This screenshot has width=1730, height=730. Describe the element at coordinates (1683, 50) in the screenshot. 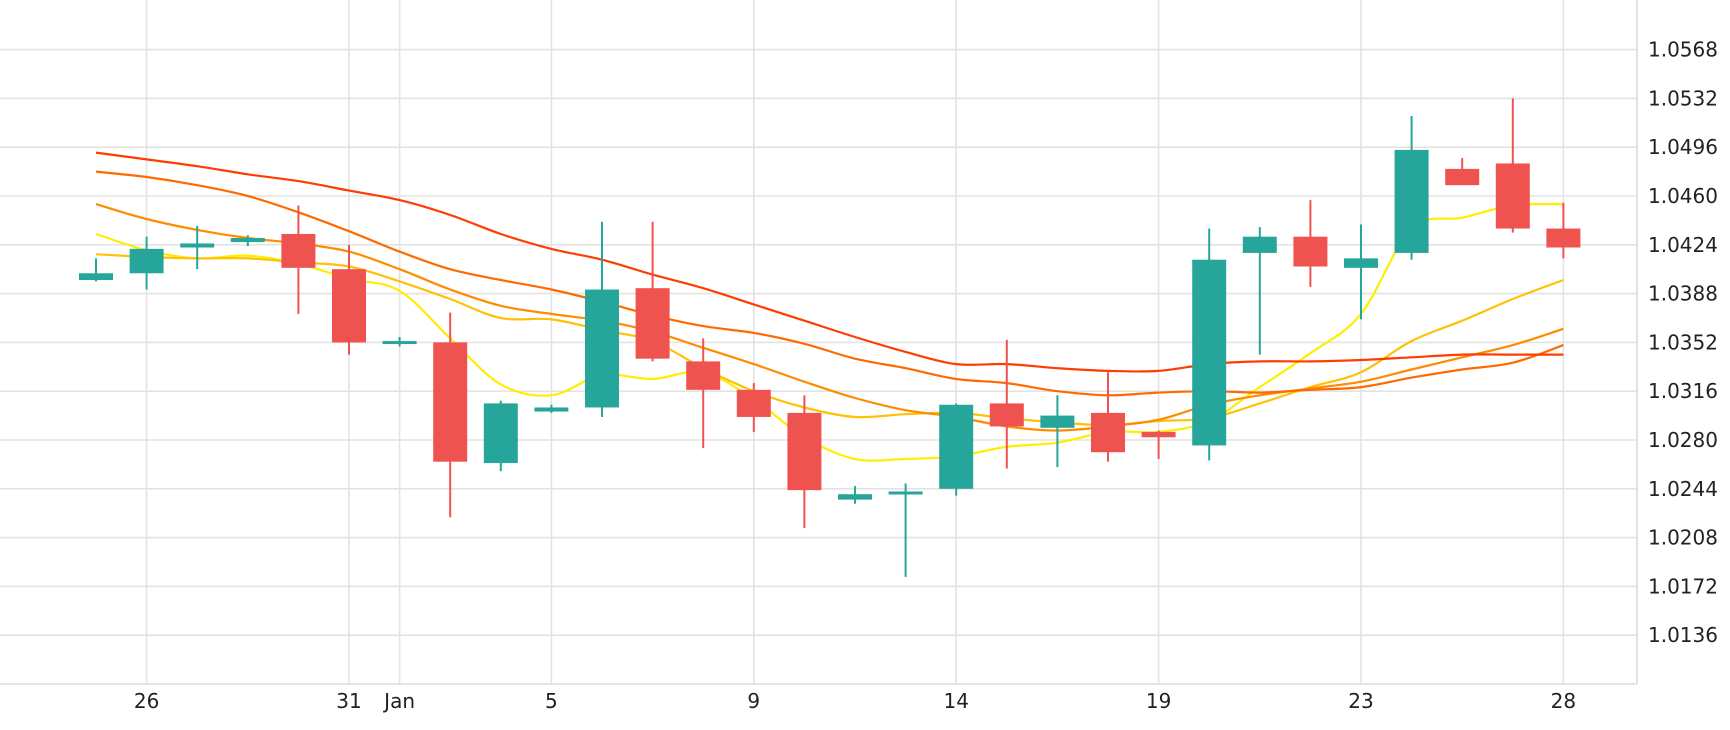

I see `y-tick-label: 1.0568` at that location.